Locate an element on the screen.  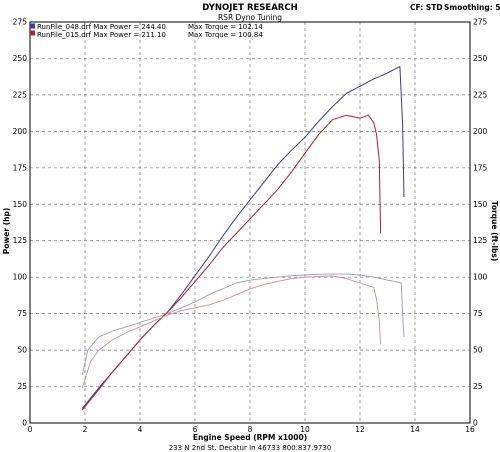
y-tick-label: 250 is located at coordinates (20, 58).